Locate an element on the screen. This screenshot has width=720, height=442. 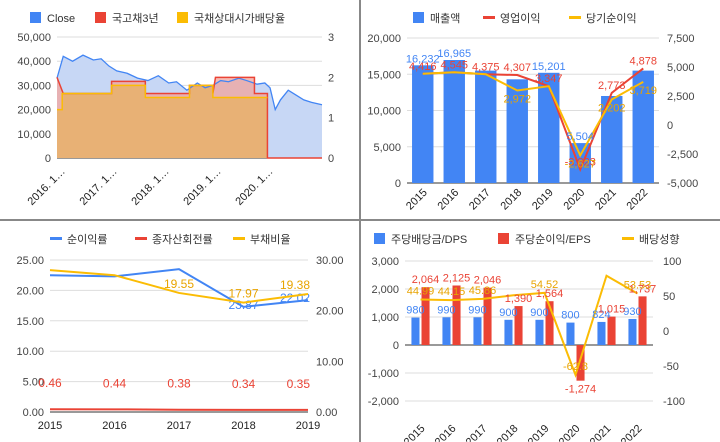
net-income-line is located at coordinates (533, 114).